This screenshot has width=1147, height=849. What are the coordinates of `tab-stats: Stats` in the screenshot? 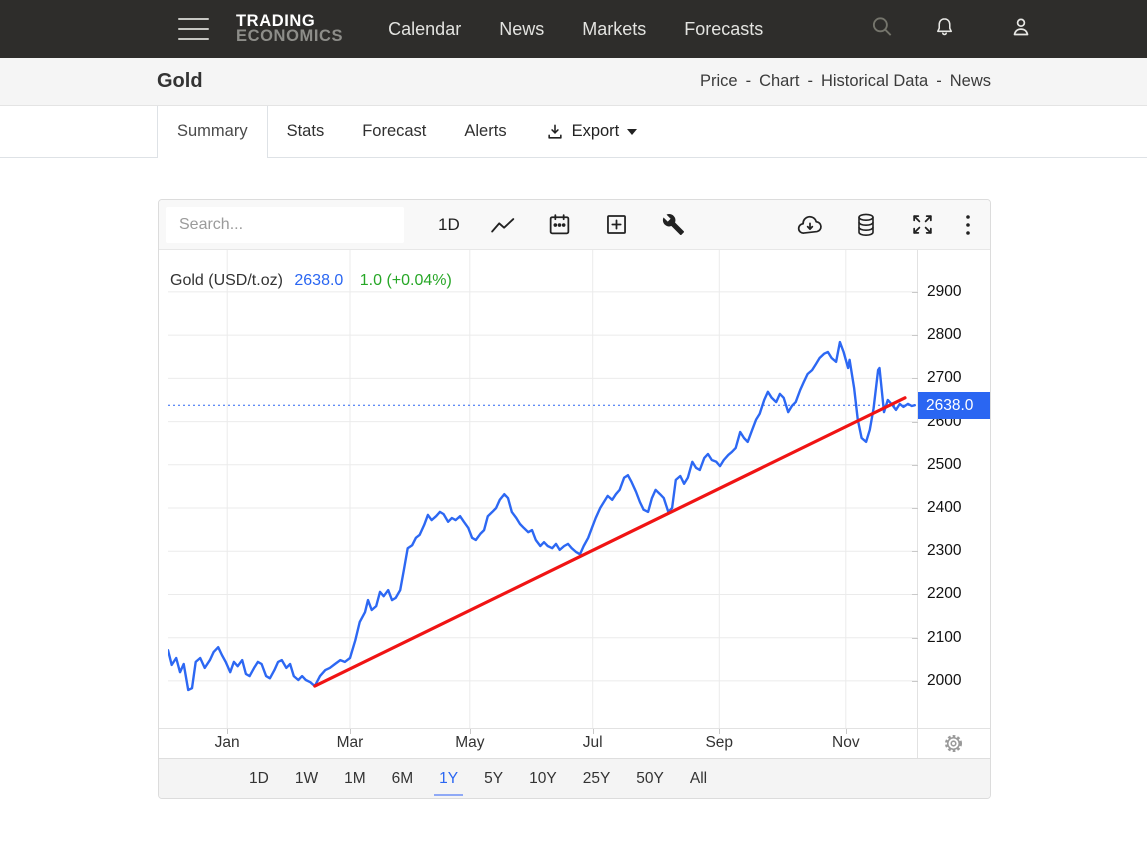 It's located at (305, 131).